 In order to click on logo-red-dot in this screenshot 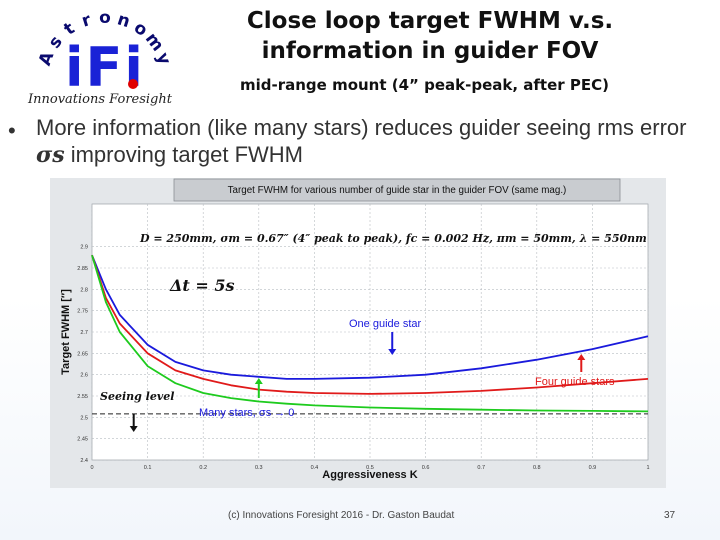, I will do `click(133, 84)`.